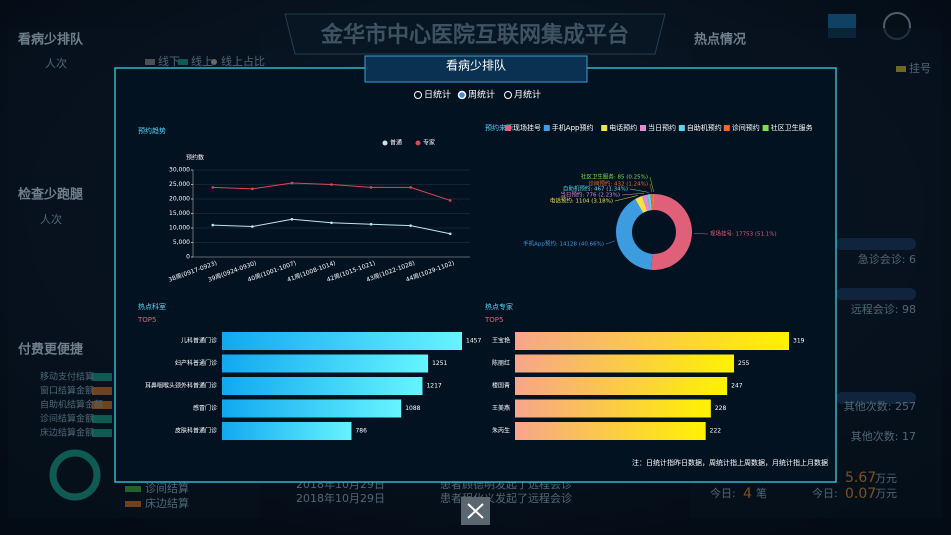 Image resolution: width=951 pixels, height=535 pixels. I want to click on chart-title: 预约来源, so click(499, 127).